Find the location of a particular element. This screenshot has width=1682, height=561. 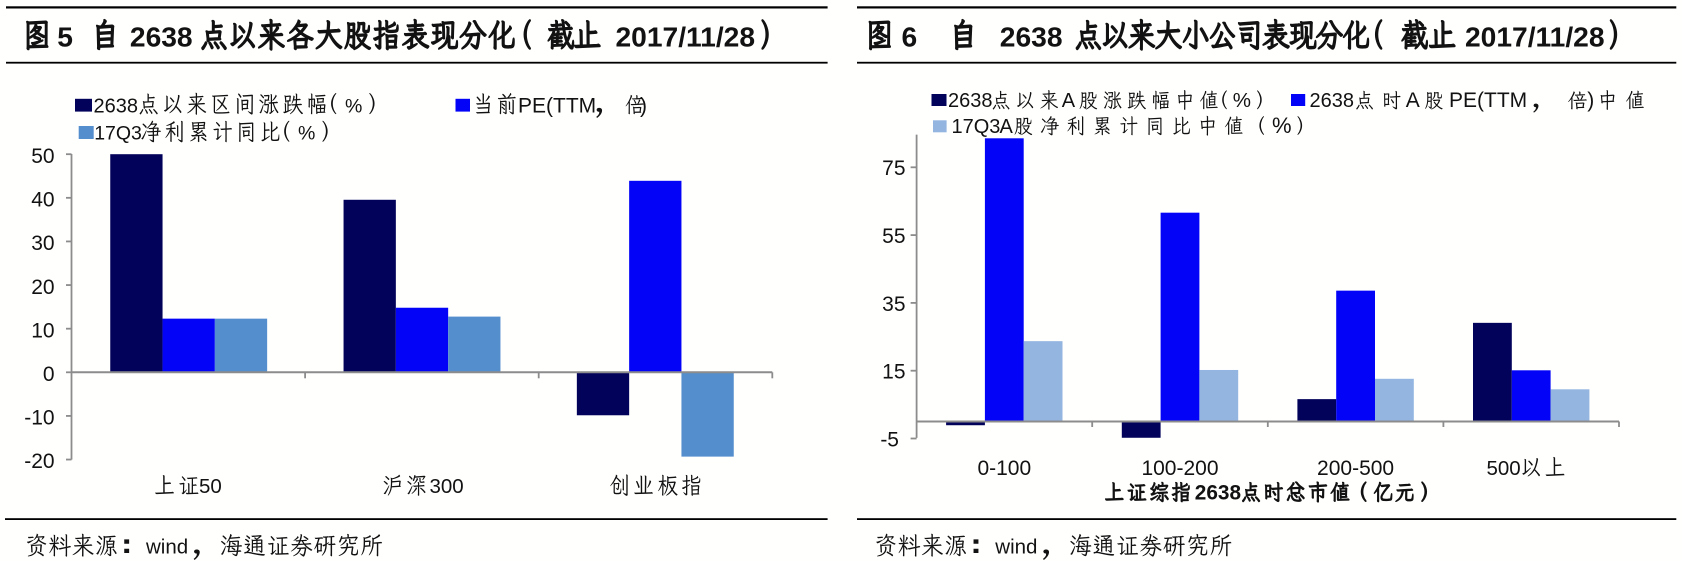

svg-text: 200-500 is located at coordinates (1355, 468).